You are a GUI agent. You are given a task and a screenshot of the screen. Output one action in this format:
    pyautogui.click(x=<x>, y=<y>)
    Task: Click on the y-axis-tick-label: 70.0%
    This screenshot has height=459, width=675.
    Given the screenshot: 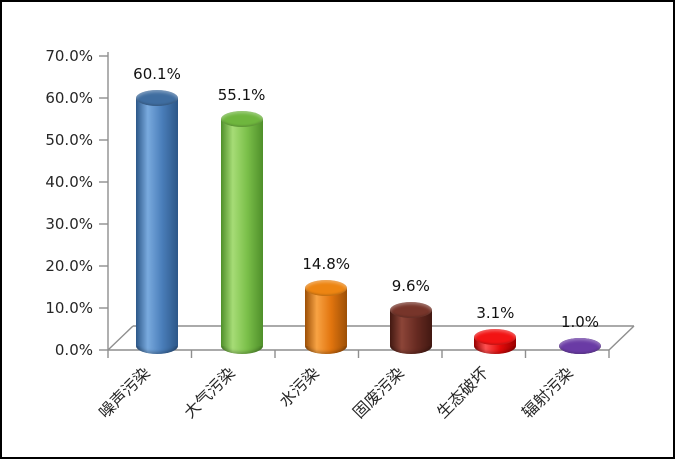 What is the action you would take?
    pyautogui.click(x=69, y=56)
    